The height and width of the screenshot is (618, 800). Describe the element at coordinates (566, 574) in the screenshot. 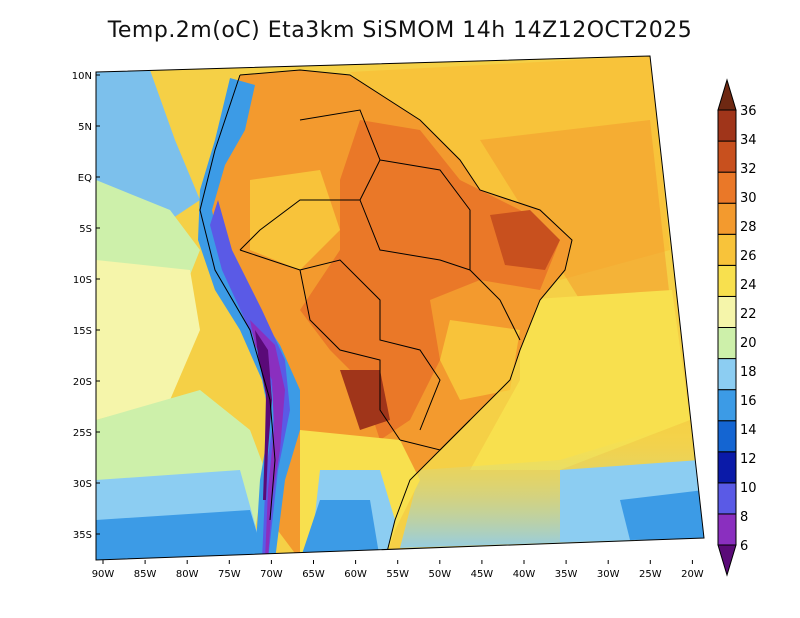

I see `lon-tick-label: 35W` at that location.